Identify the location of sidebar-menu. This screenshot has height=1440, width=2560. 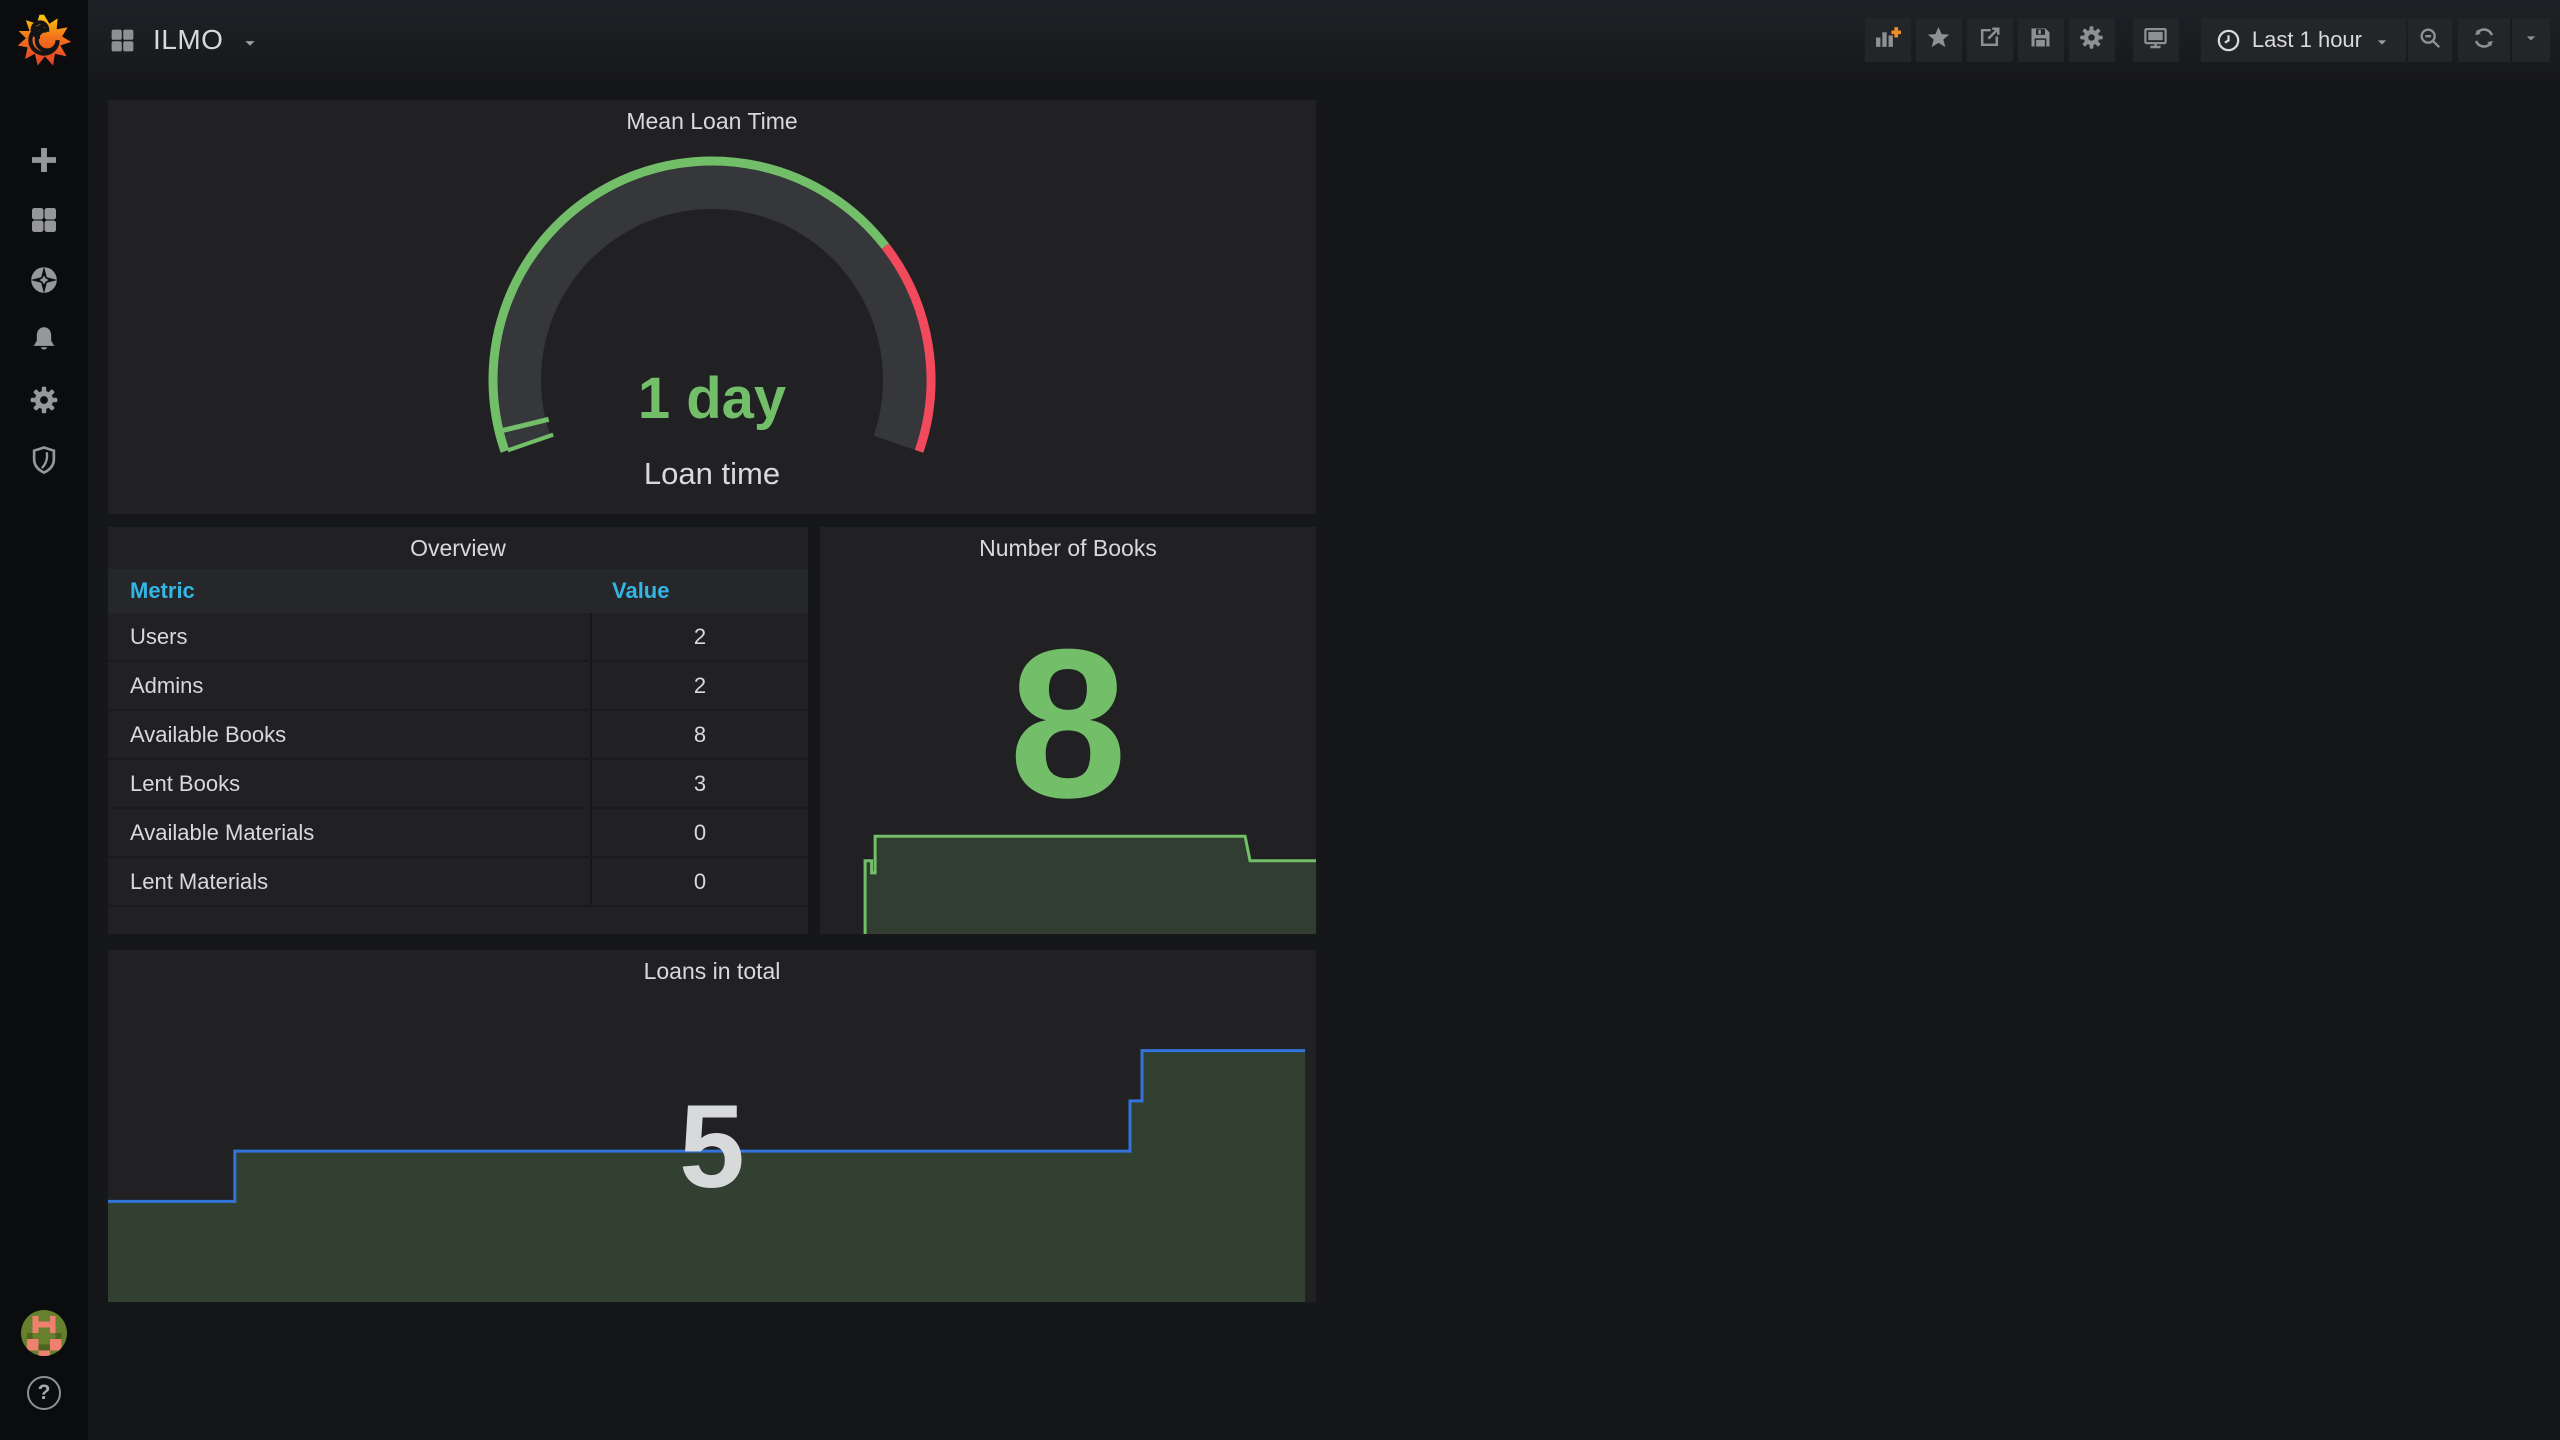
(44, 312).